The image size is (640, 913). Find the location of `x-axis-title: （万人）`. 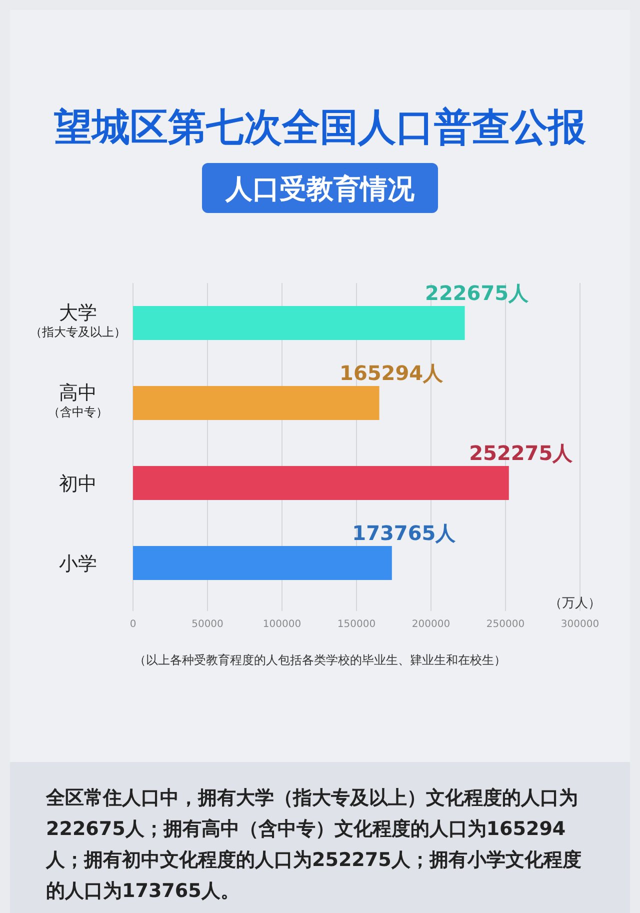

x-axis-title: （万人） is located at coordinates (575, 603).